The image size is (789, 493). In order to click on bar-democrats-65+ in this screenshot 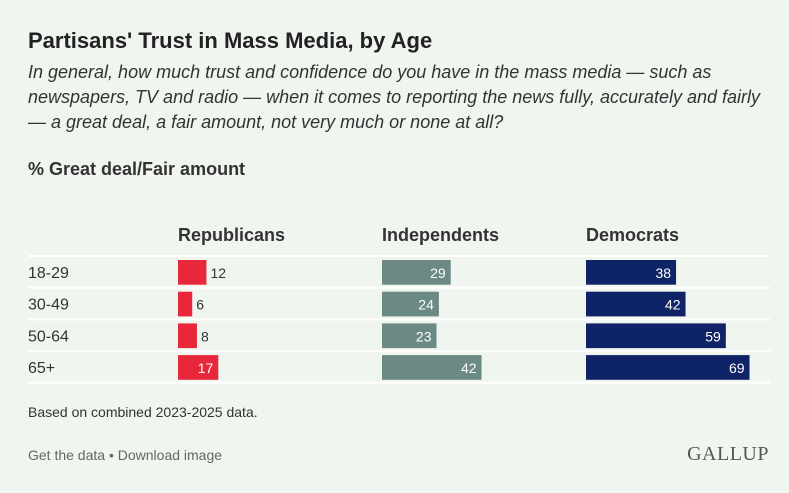, I will do `click(668, 367)`.